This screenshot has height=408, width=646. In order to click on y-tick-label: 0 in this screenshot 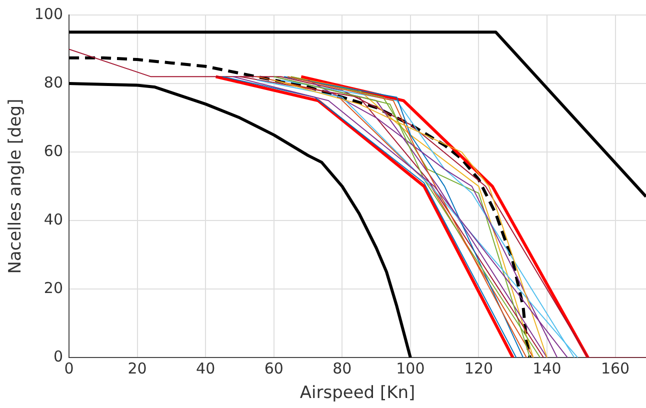, I will do `click(58, 356)`.